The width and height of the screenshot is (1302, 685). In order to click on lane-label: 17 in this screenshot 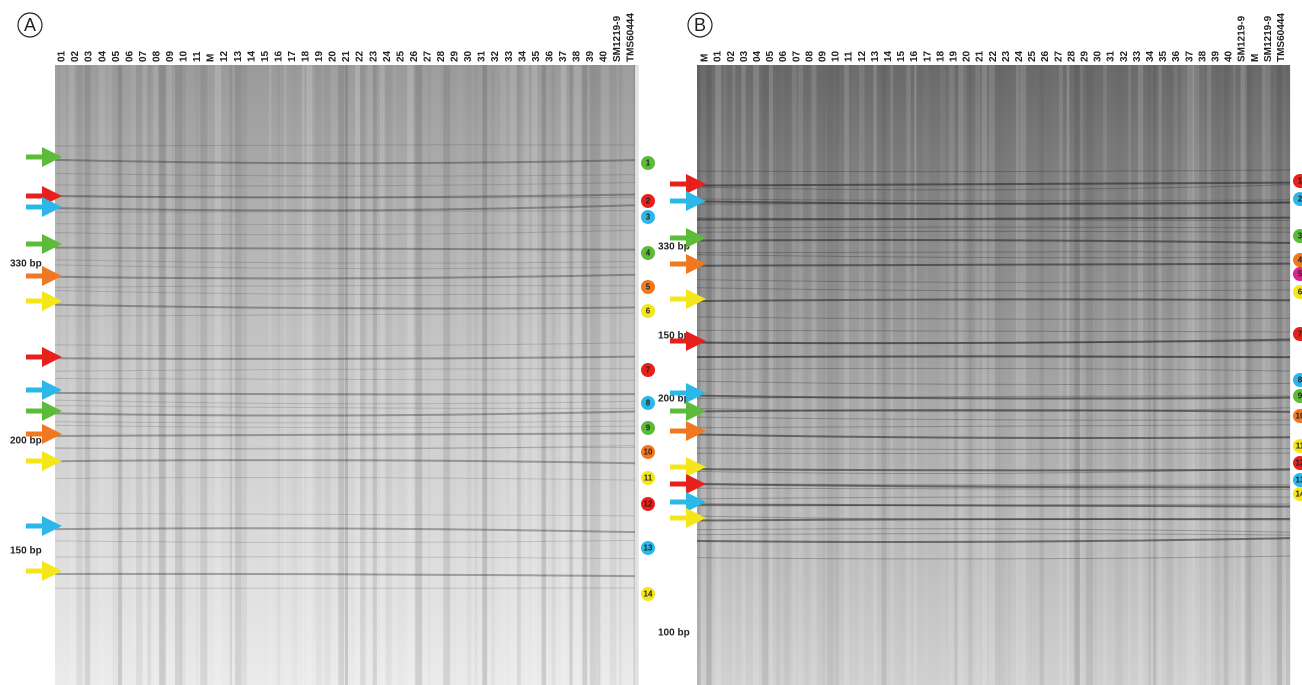, I will do `click(292, 56)`.